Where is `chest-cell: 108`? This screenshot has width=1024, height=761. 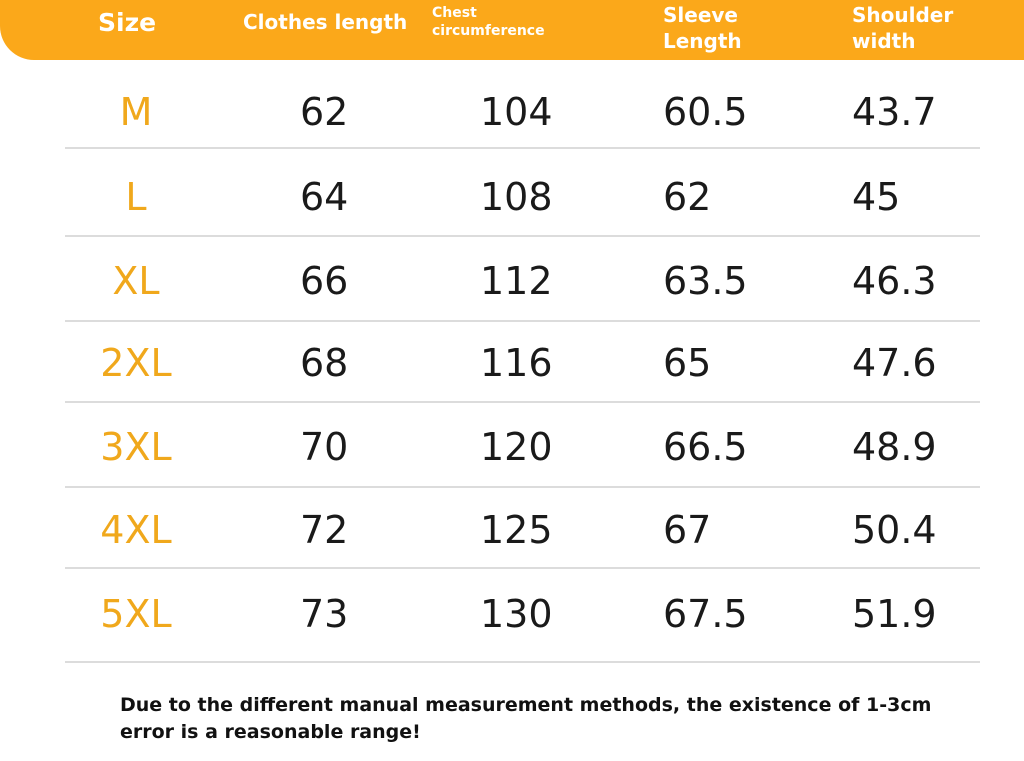 chest-cell: 108 is located at coordinates (516, 197).